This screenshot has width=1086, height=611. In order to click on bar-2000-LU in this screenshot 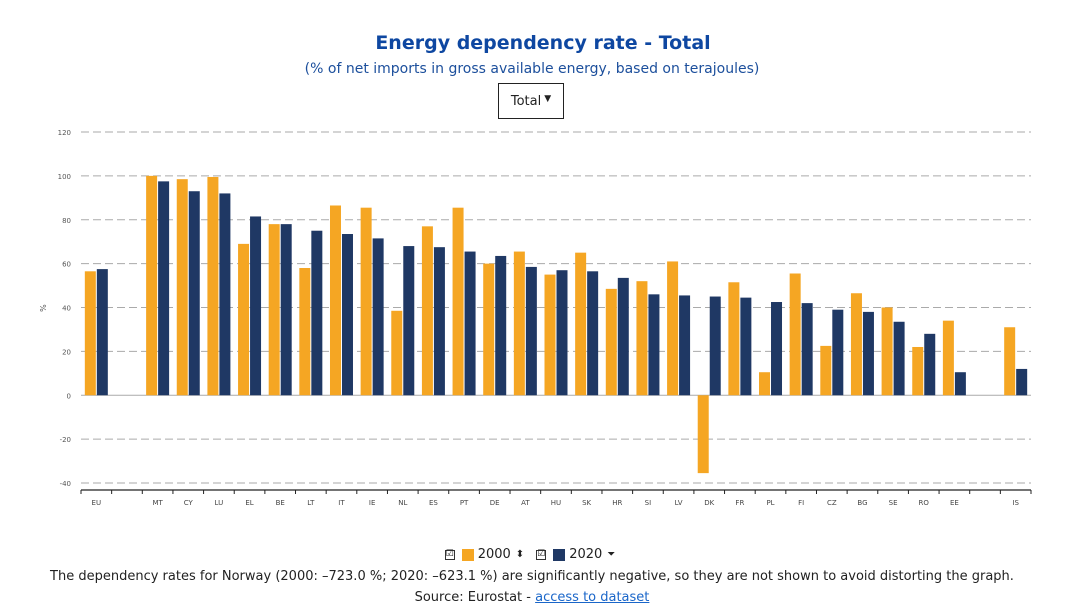, I will do `click(213, 286)`.